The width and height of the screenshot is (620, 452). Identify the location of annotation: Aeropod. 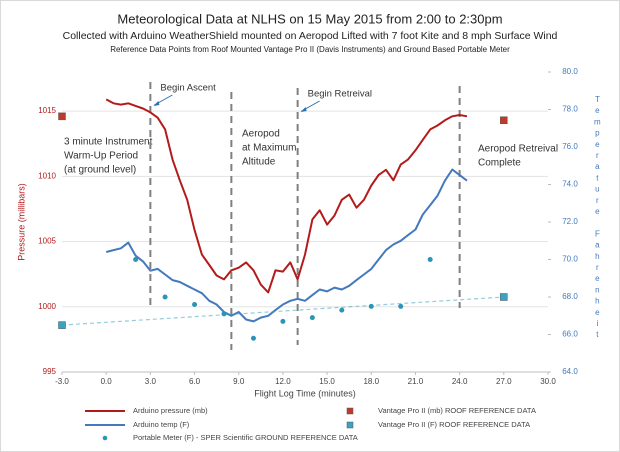
(261, 134).